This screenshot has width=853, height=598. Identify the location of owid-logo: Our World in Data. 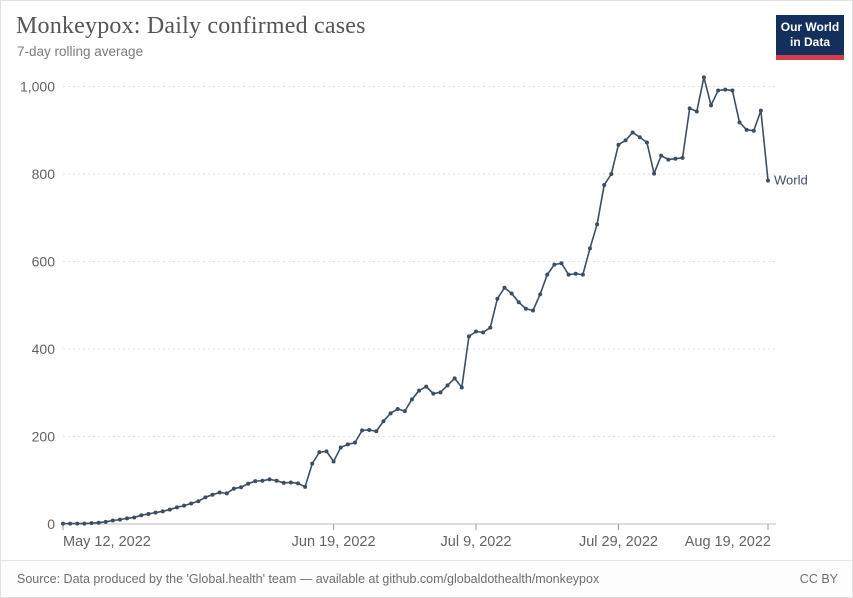
(810, 37).